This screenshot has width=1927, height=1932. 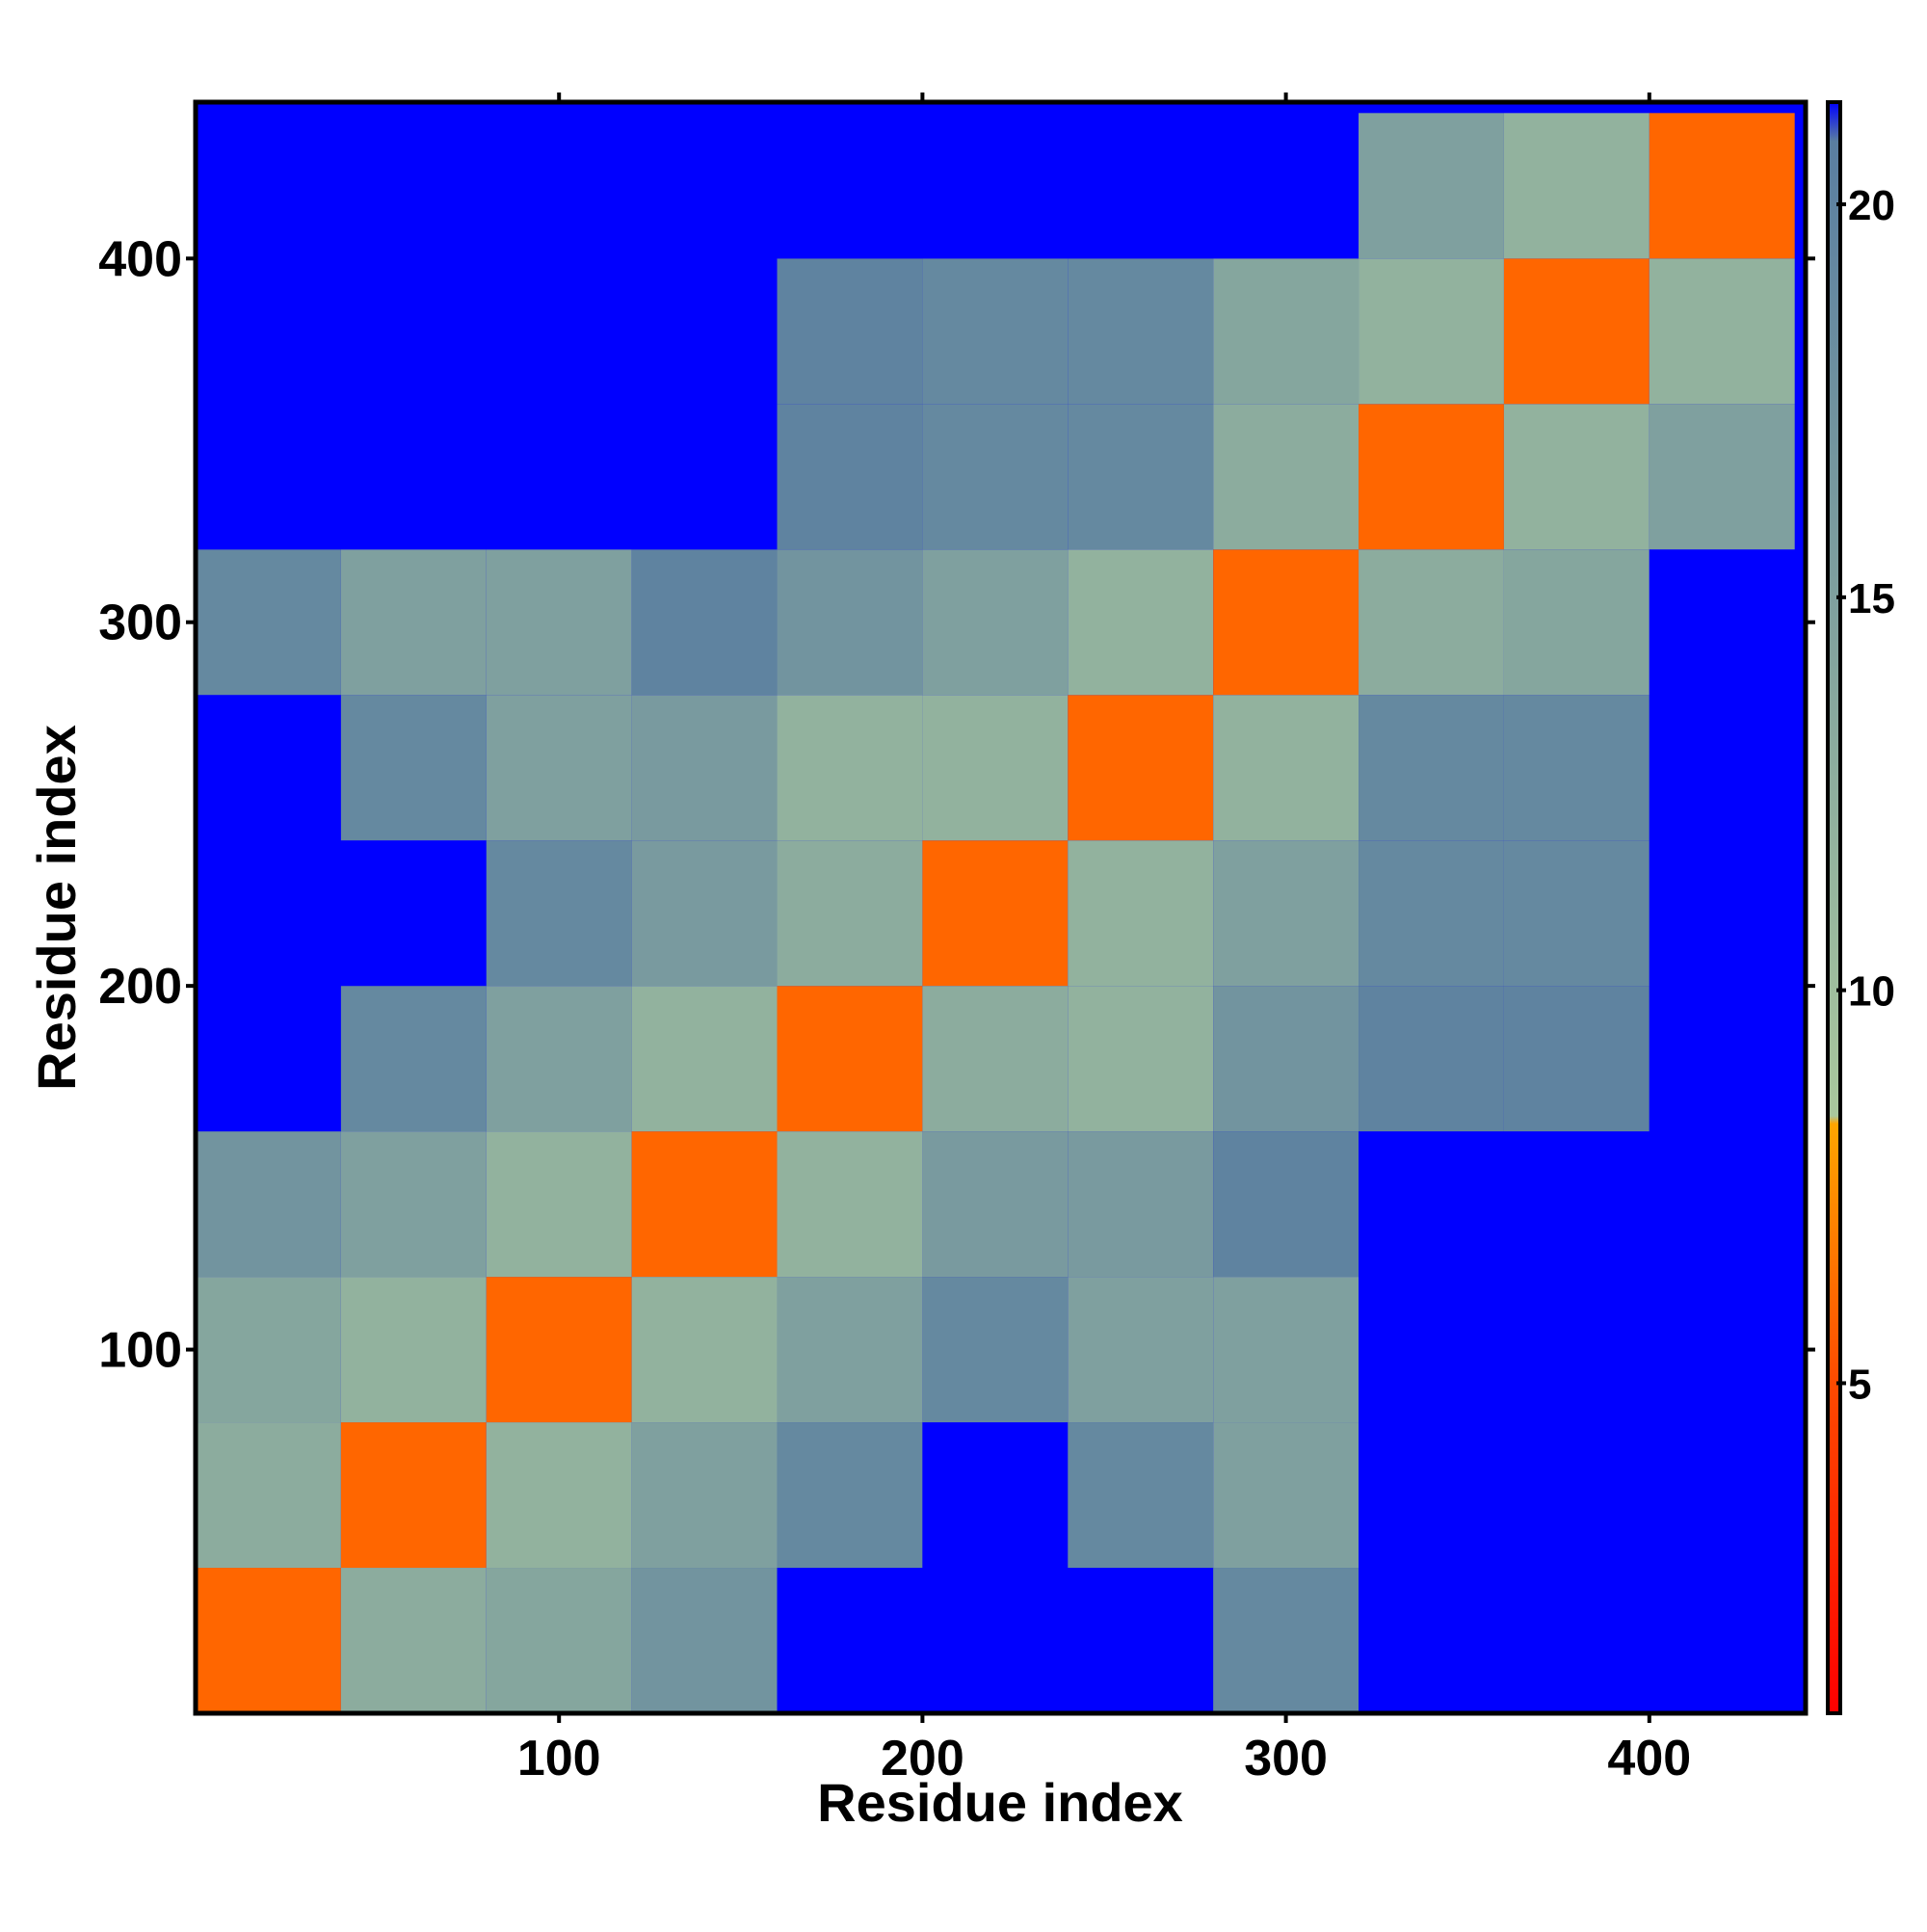 What do you see at coordinates (140, 1351) in the screenshot?
I see `y-tick-label: 100` at bounding box center [140, 1351].